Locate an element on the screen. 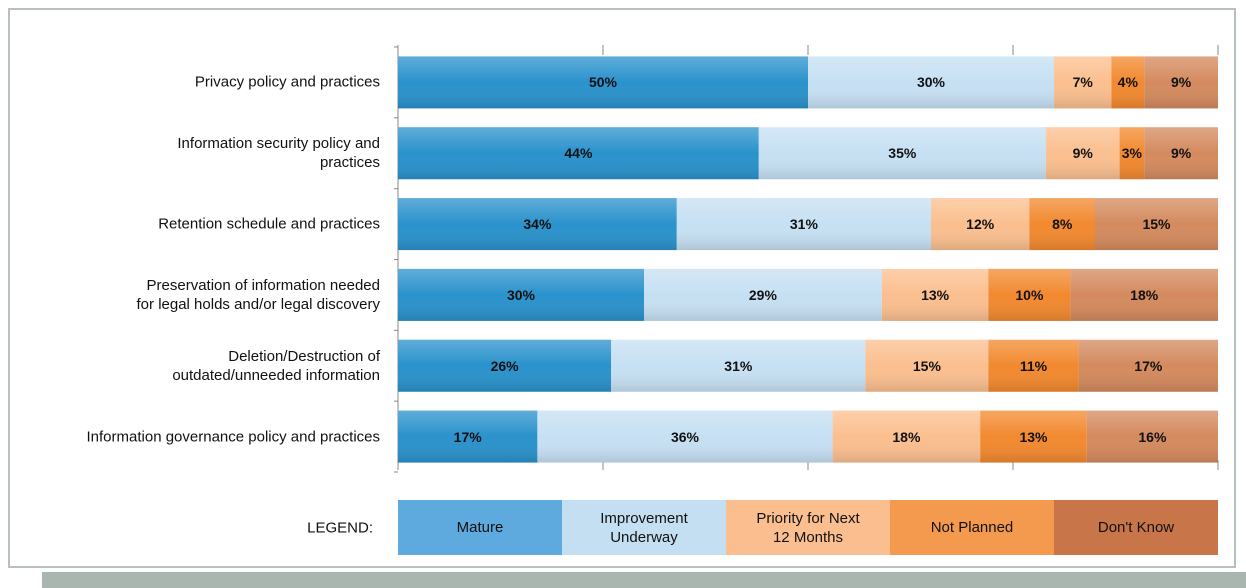 Image resolution: width=1246 pixels, height=588 pixels. value-label: 50% is located at coordinates (603, 82).